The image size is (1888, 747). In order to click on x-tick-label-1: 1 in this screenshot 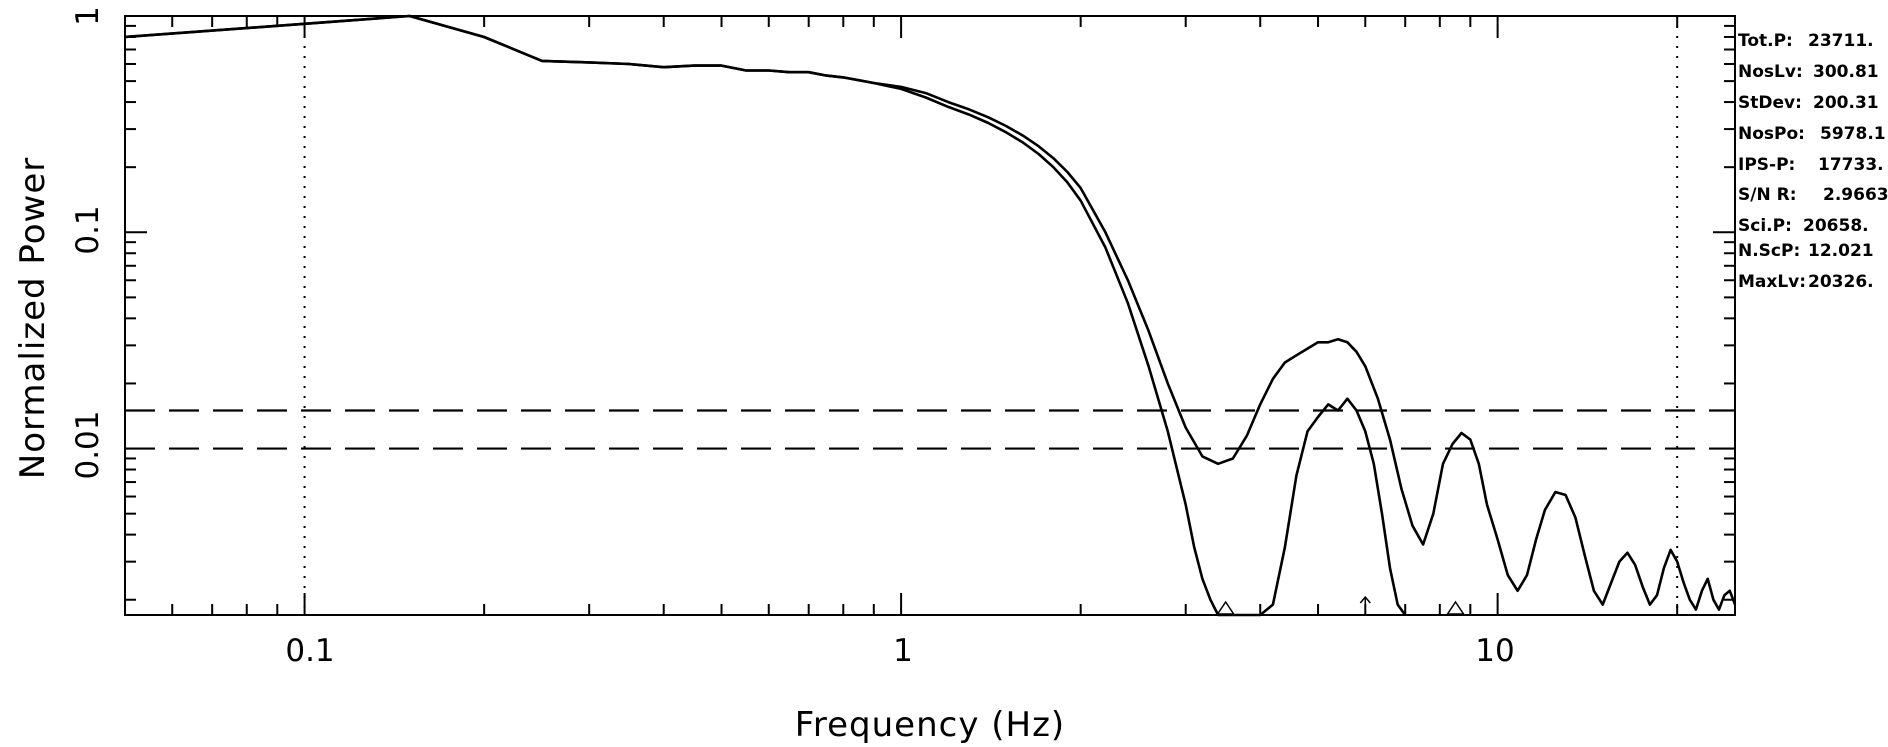, I will do `click(903, 651)`.